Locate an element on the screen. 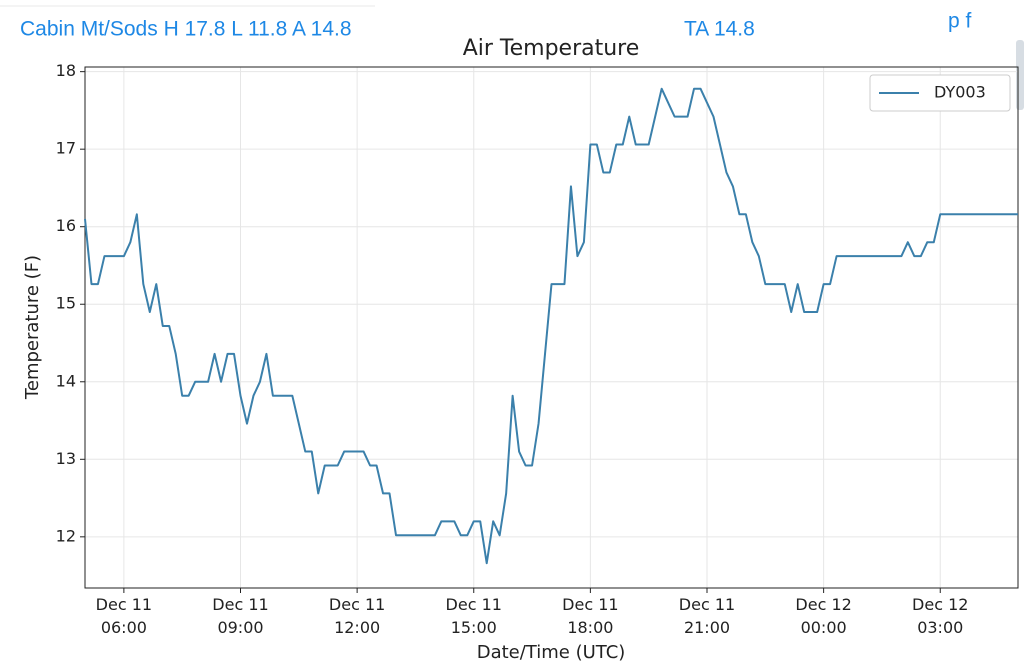 Image resolution: width=1024 pixels, height=669 pixels. station-summary: Cabin Mt/Sods H 17.8 L 11.8 A 14.8 is located at coordinates (186, 29).